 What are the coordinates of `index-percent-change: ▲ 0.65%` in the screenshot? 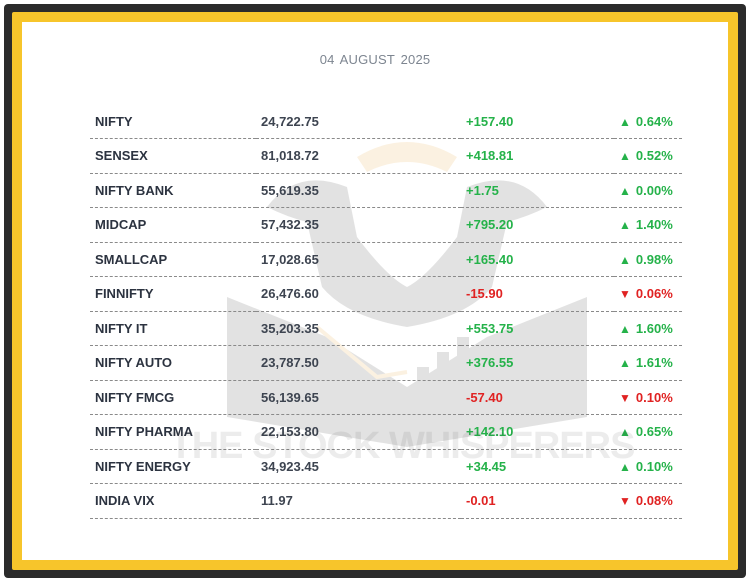 It's located at (648, 432).